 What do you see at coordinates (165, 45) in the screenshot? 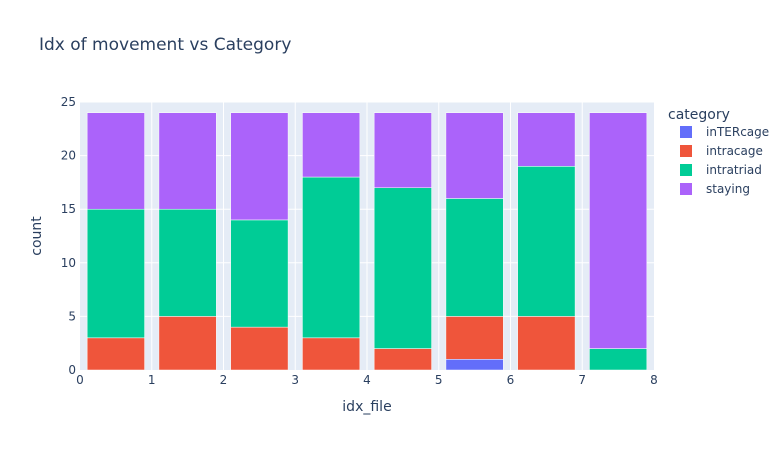
I see `chart-title: Idx of movement vs Category` at bounding box center [165, 45].